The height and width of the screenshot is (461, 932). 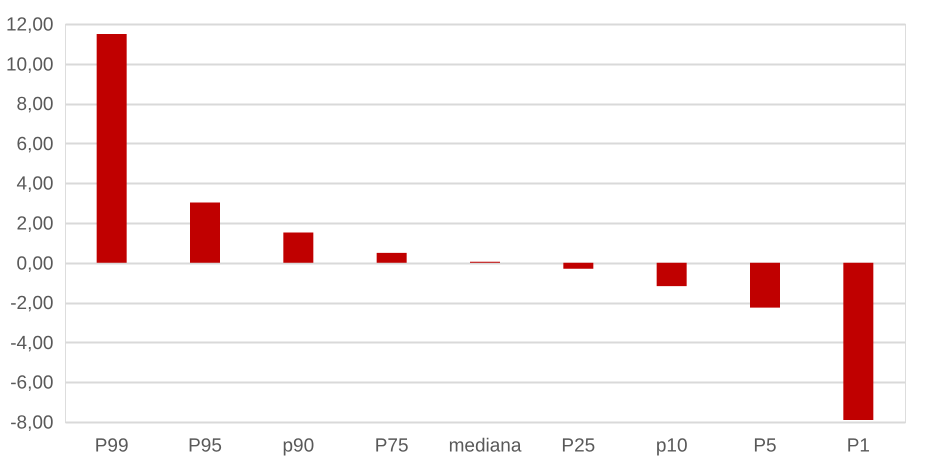 I want to click on x-tick-label: P75, so click(x=391, y=446).